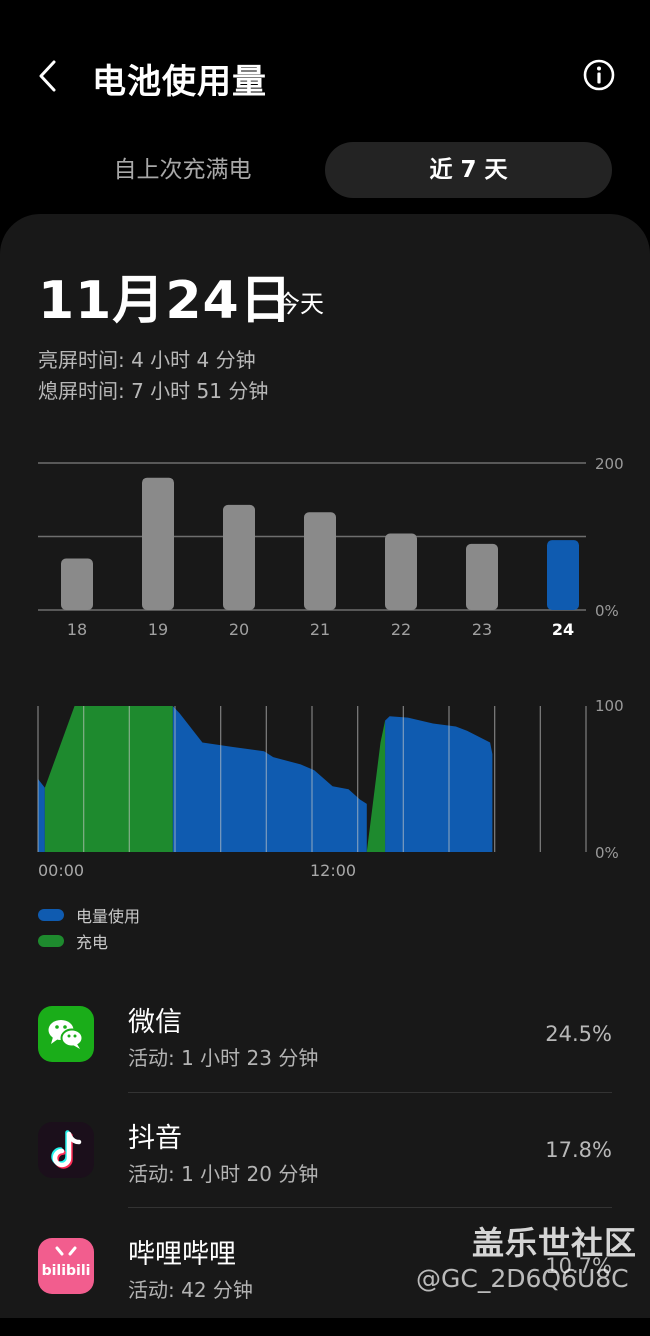  Describe the element at coordinates (223, 1058) in the screenshot. I see `app-activity-time: 活动: 1 小时 23 分钟` at that location.